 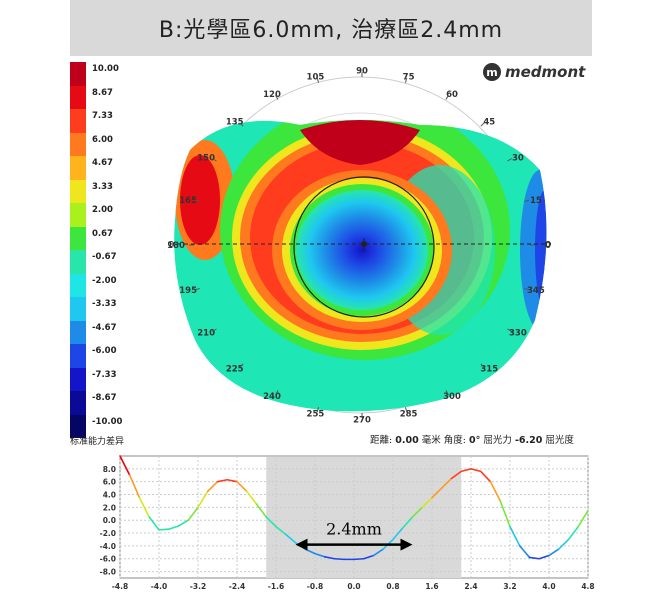 What do you see at coordinates (206, 333) in the screenshot?
I see `angle-label: 210` at bounding box center [206, 333].